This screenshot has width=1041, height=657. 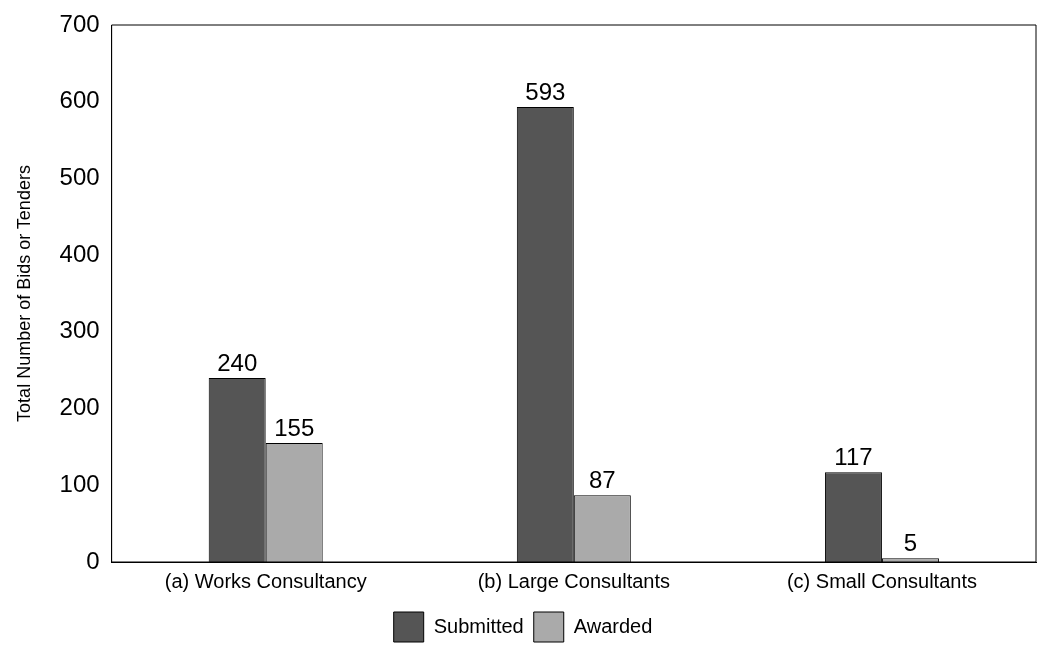 I want to click on x-tick-label: (b) Large Consultants, so click(x=573, y=580).